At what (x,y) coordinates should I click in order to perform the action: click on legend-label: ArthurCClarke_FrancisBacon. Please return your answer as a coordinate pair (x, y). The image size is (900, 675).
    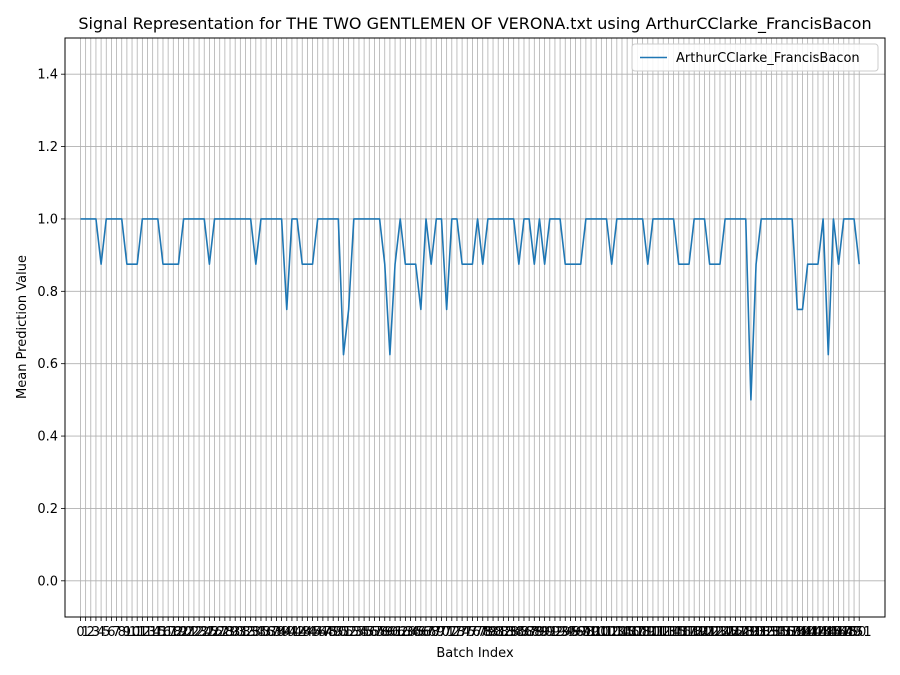
    Looking at the image, I should click on (768, 58).